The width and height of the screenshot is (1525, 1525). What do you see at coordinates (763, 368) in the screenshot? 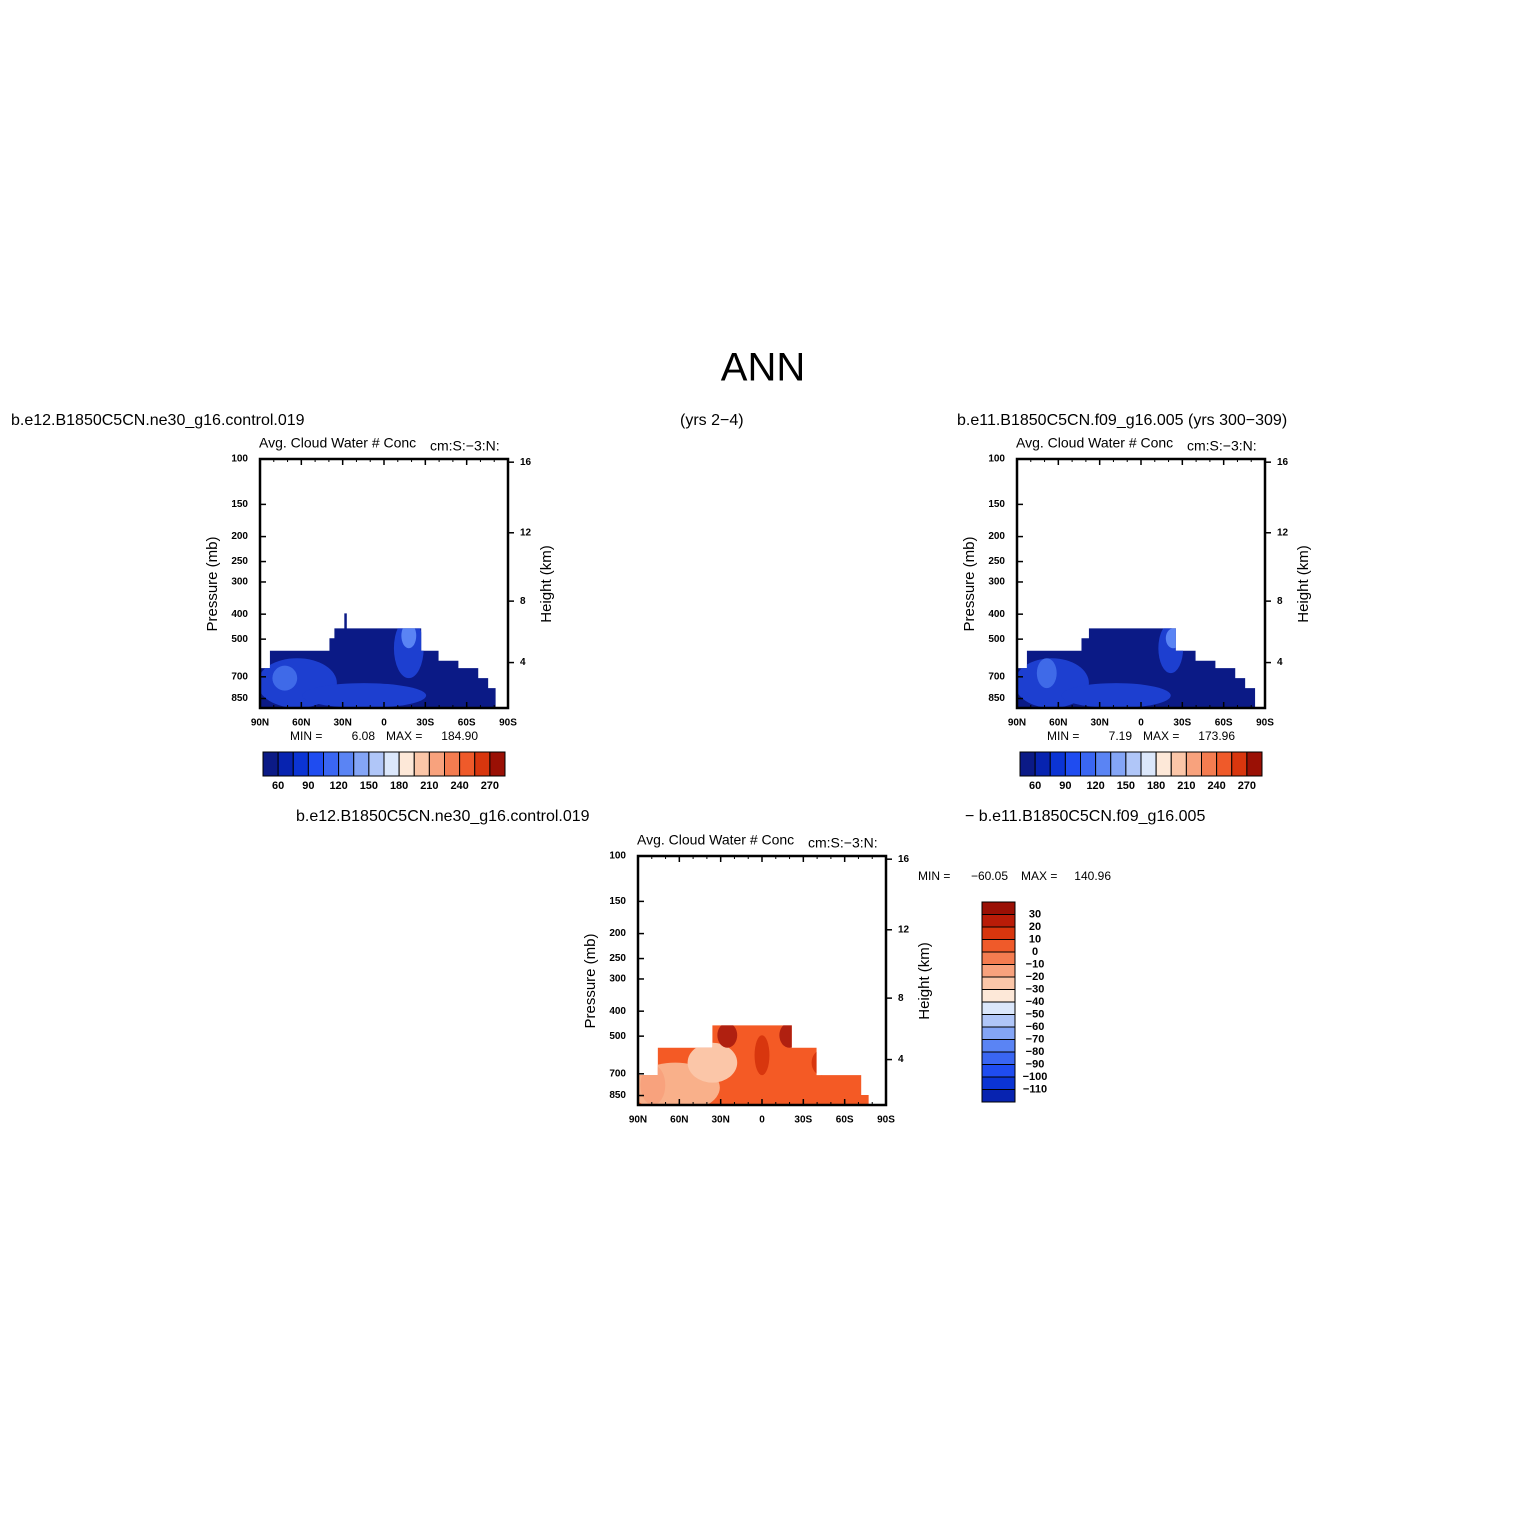
I see `figure-title: ANN` at bounding box center [763, 368].